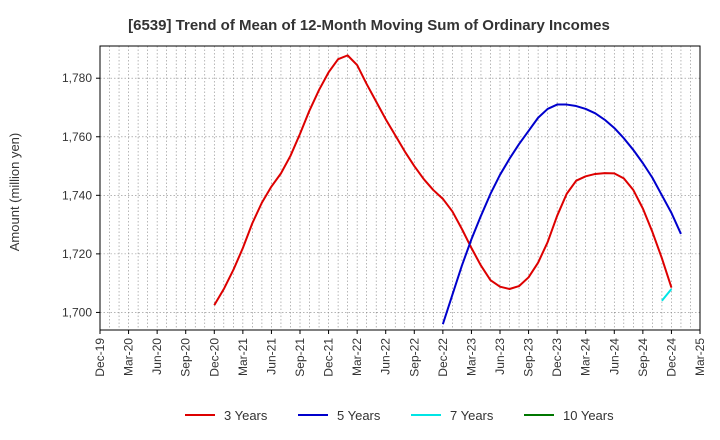 This screenshot has width=720, height=440. Describe the element at coordinates (614, 356) in the screenshot. I see `x-tick-label: Jun-24` at that location.